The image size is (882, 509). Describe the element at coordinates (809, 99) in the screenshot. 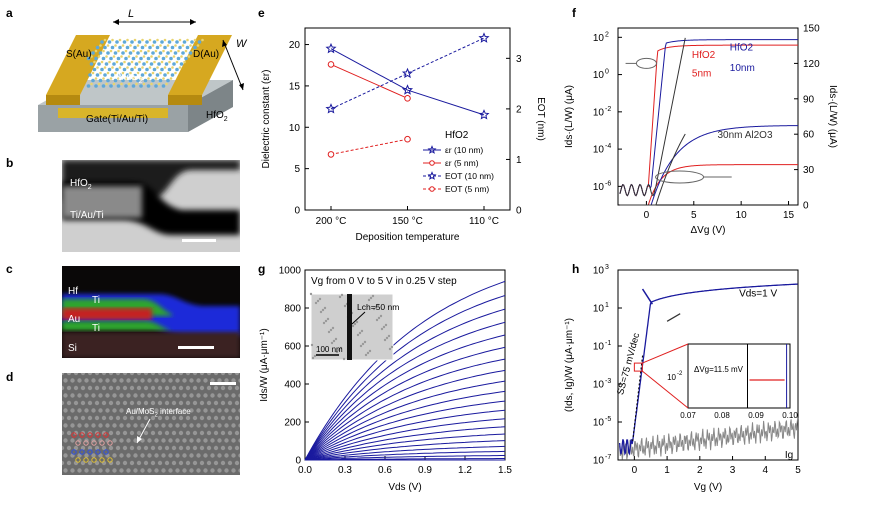

I see `y2-tick-label: 90` at that location.